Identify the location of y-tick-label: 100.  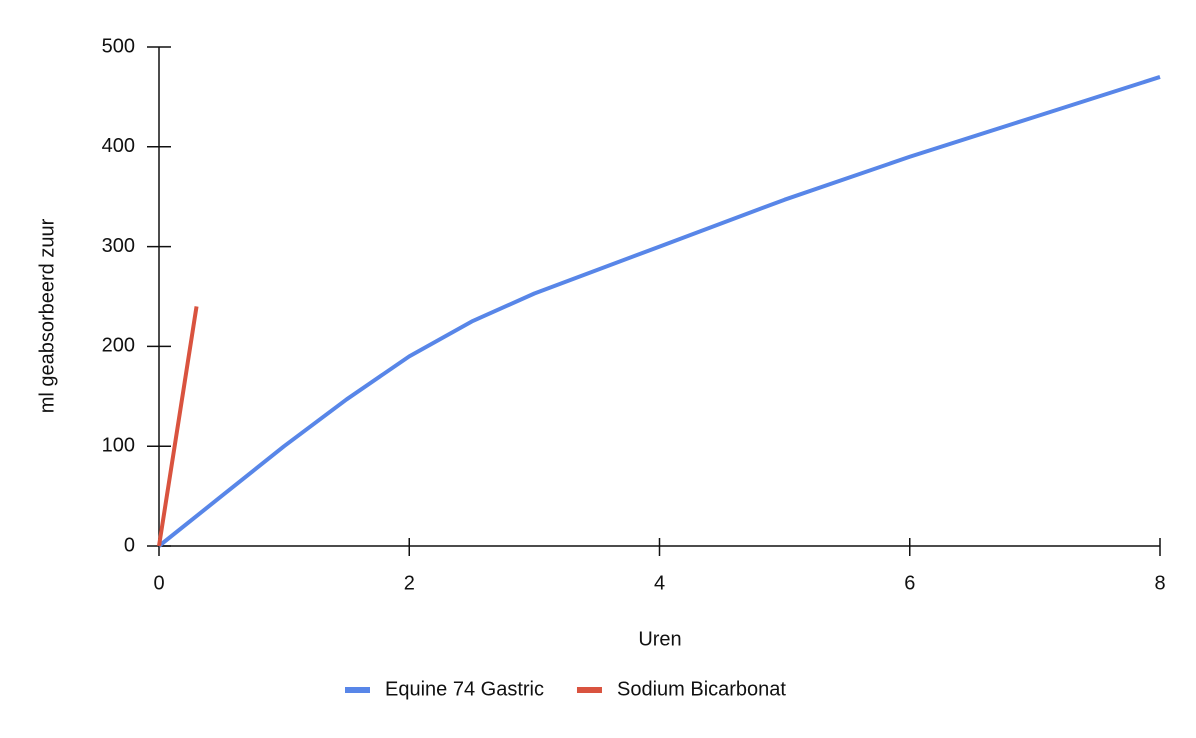
(118, 445).